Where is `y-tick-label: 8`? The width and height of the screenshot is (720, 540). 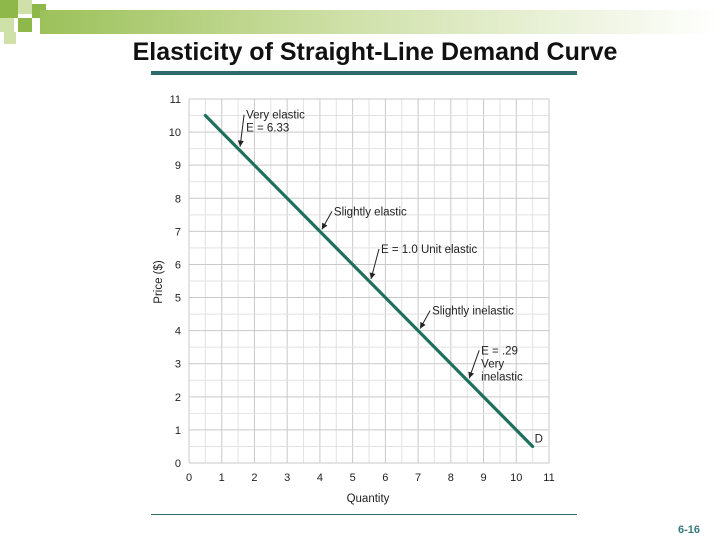
y-tick-label: 8 is located at coordinates (178, 199).